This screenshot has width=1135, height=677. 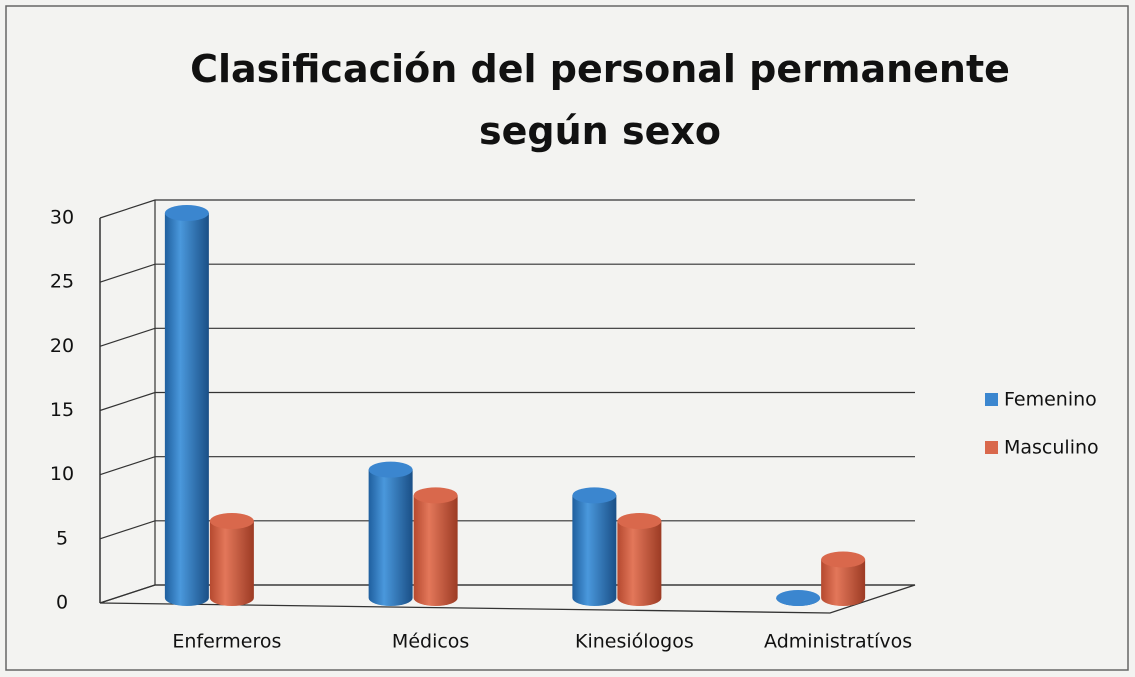 I want to click on y-tick-label: 15, so click(x=62, y=410).